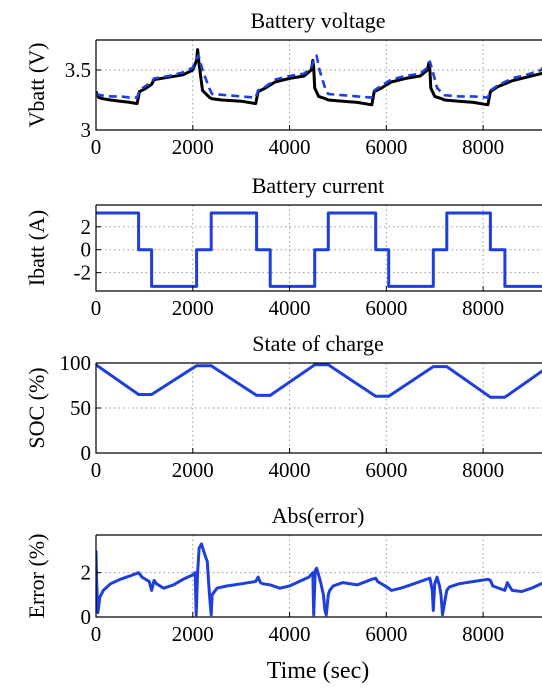 Image resolution: width=542 pixels, height=688 pixels. What do you see at coordinates (36, 576) in the screenshot?
I see `y-axis-label: Error (%)` at bounding box center [36, 576].